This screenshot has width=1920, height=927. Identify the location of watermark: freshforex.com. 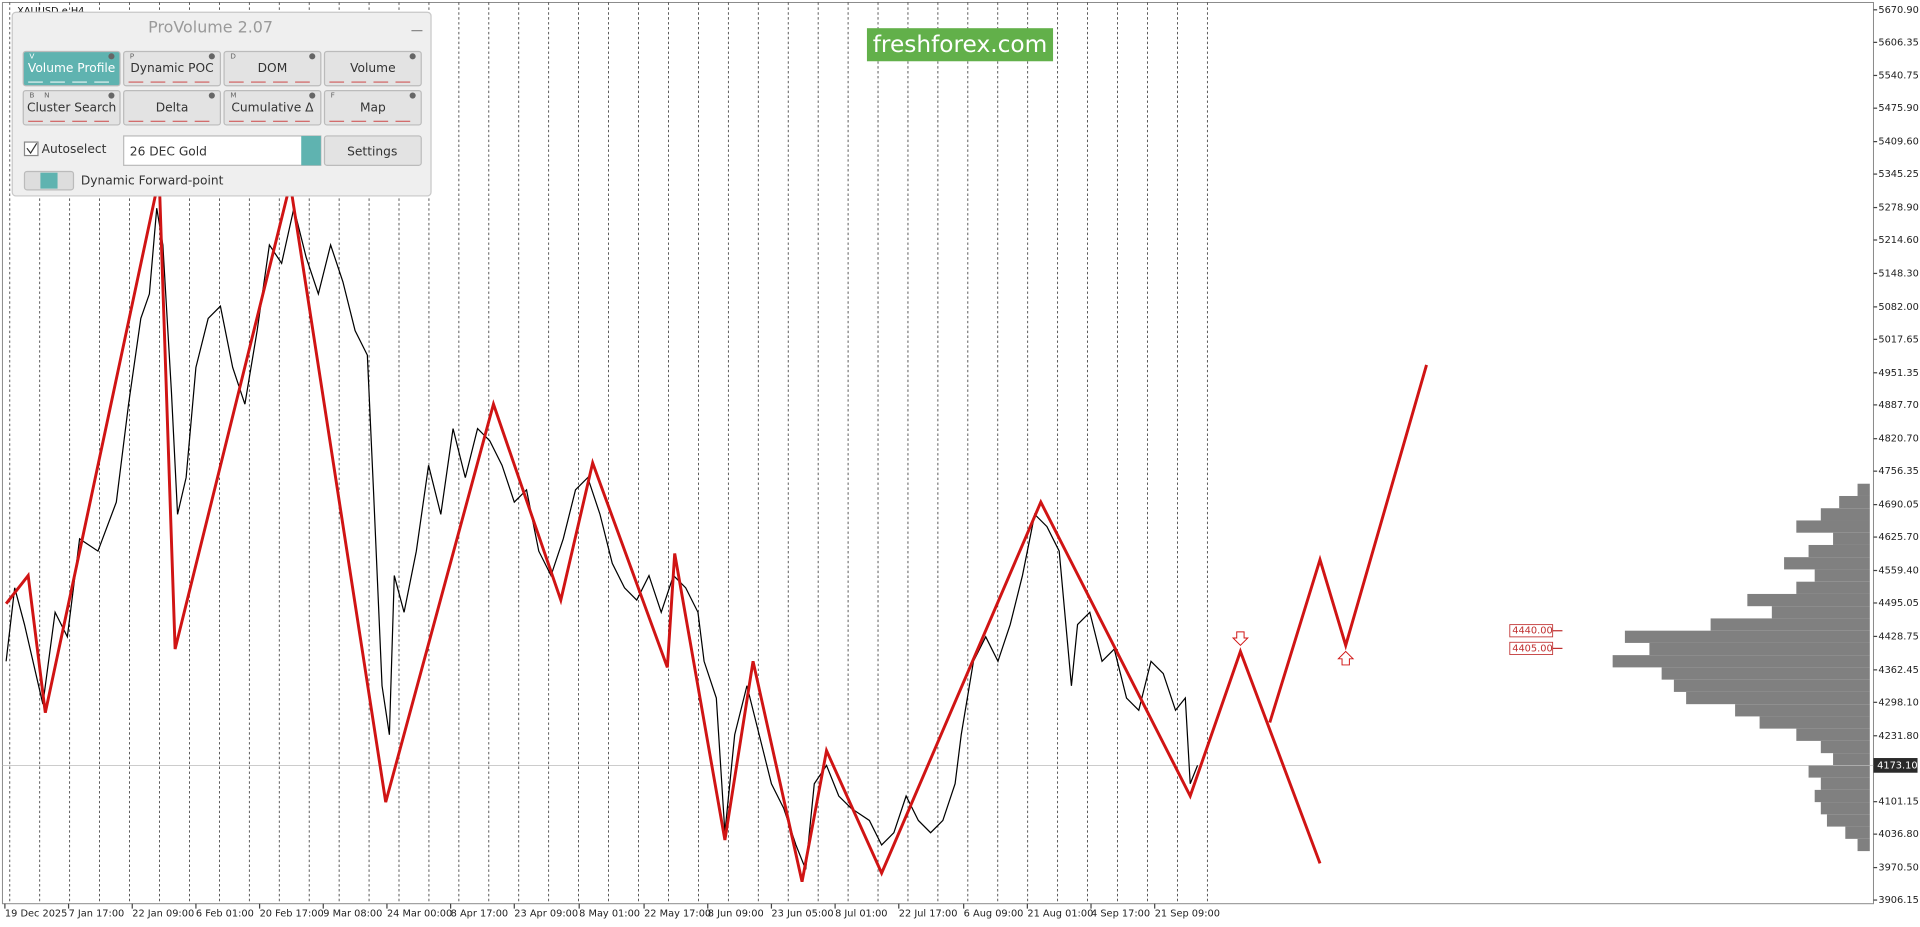
(960, 44).